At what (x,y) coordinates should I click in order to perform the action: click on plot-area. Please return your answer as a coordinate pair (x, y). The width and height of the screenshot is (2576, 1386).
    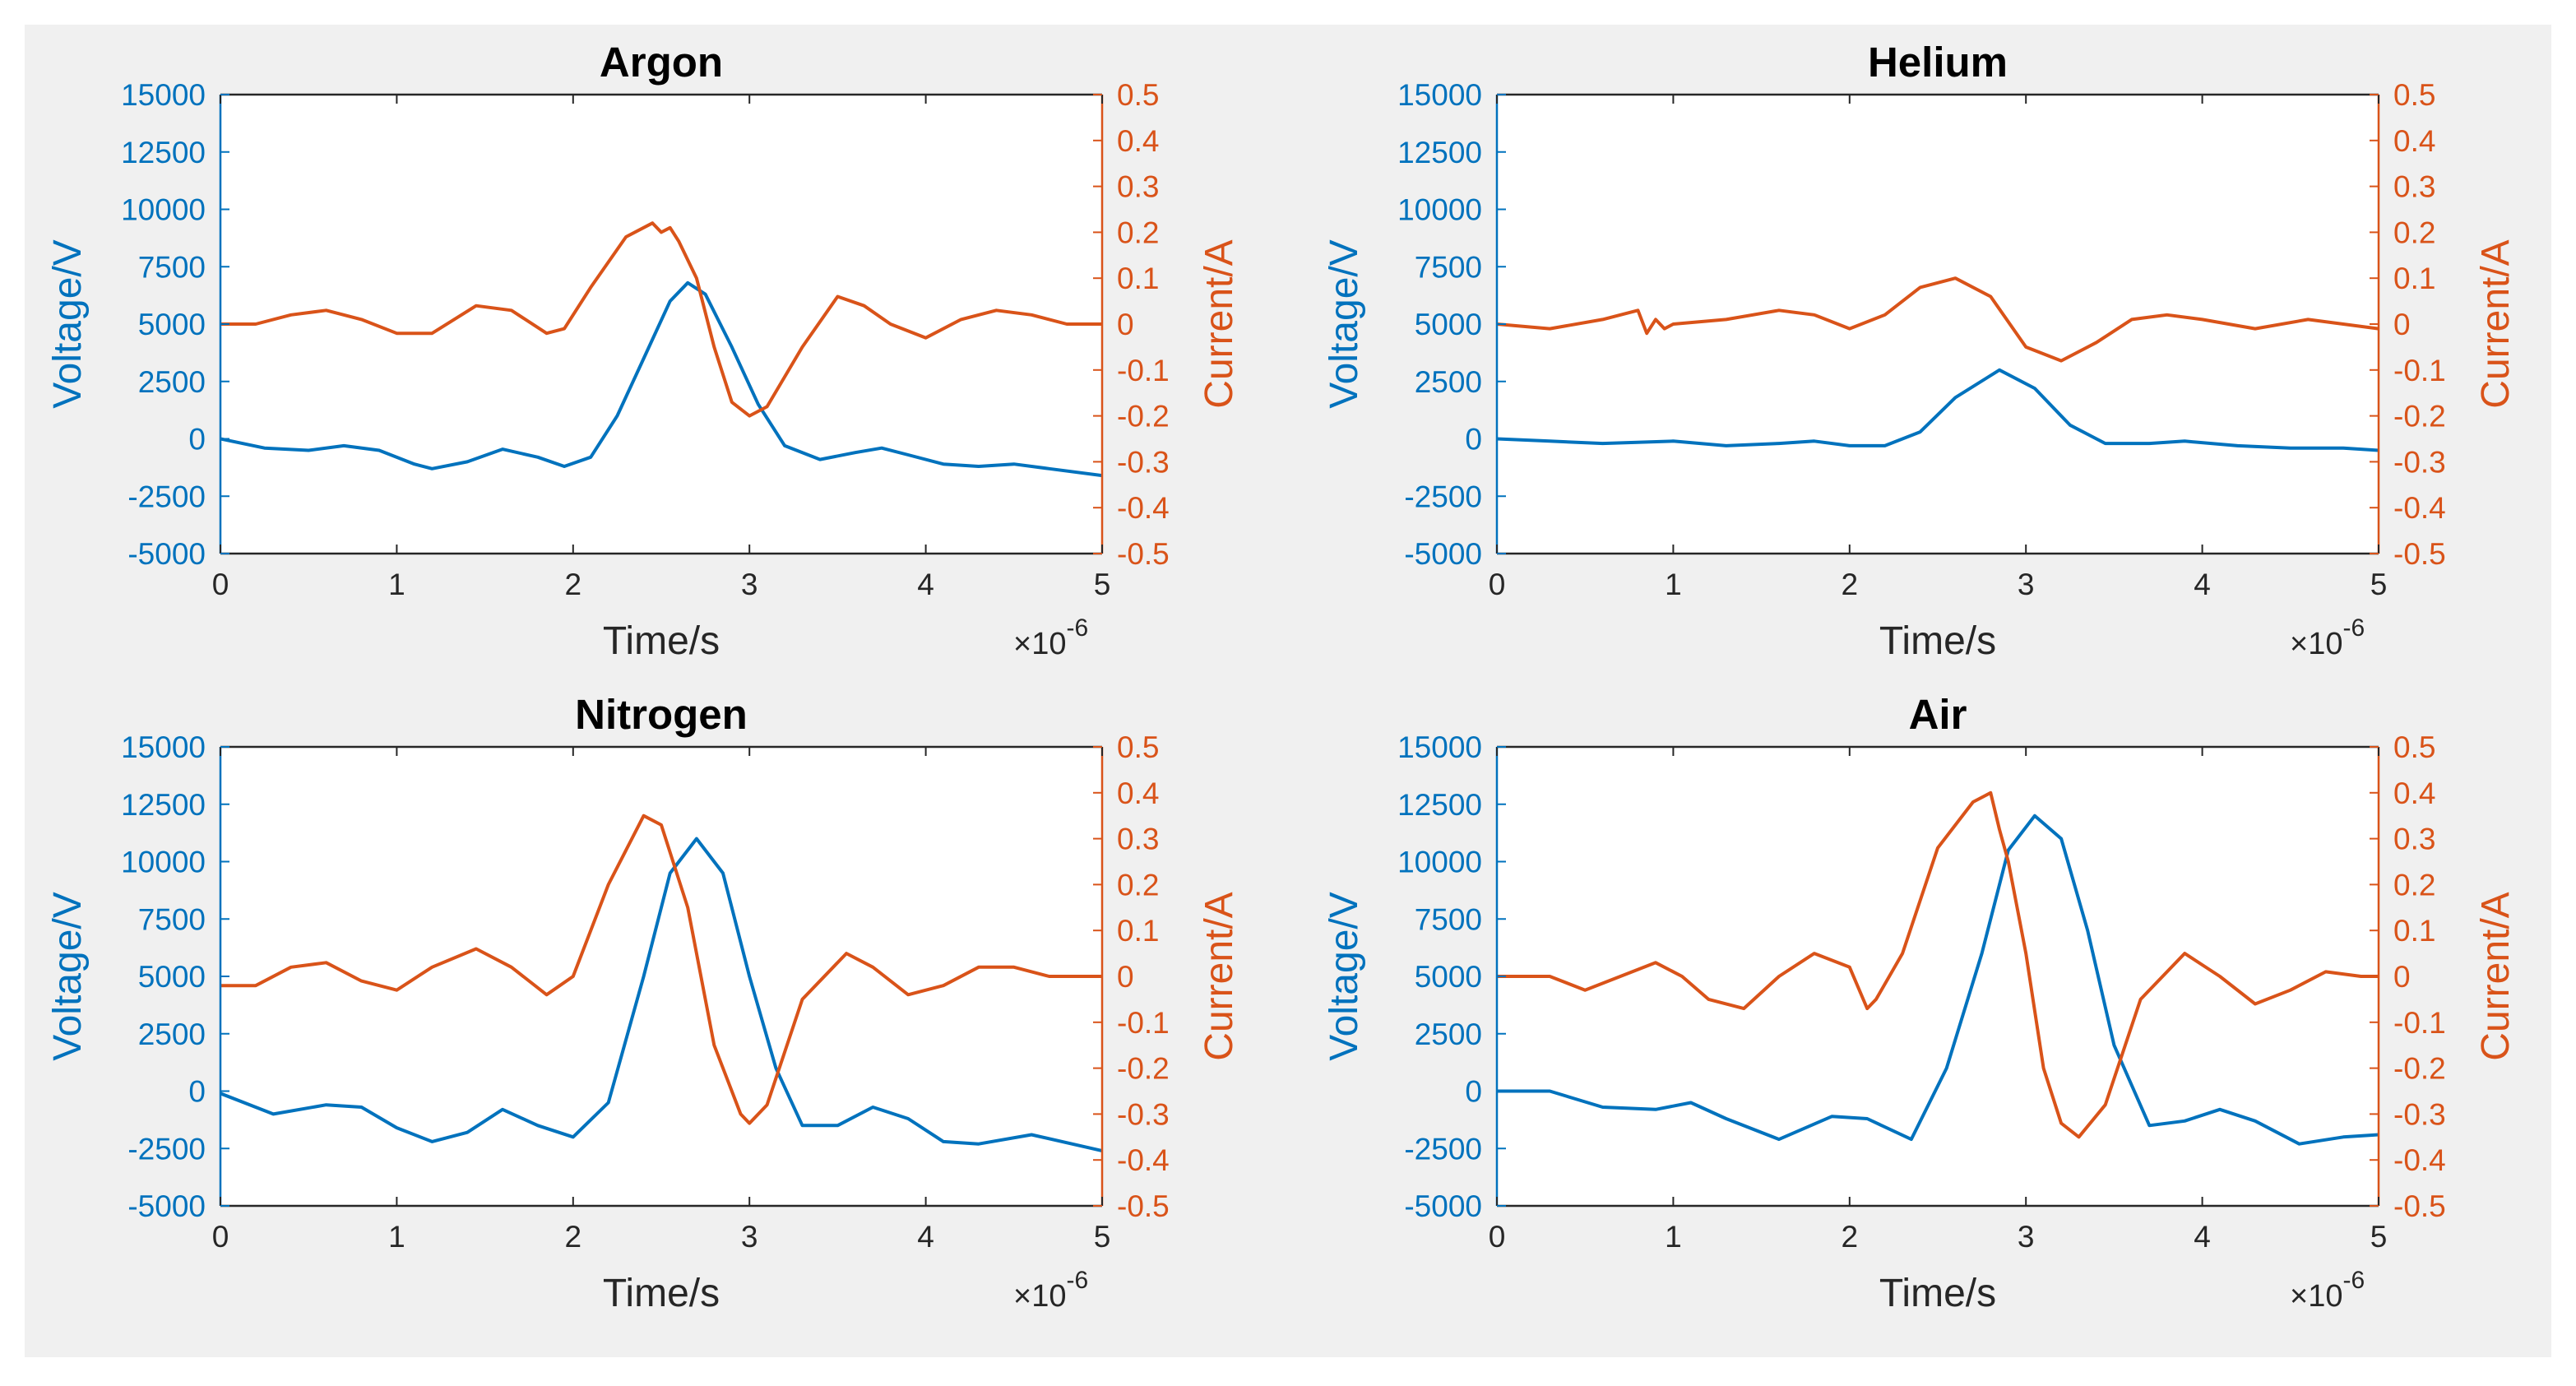
    Looking at the image, I should click on (1938, 977).